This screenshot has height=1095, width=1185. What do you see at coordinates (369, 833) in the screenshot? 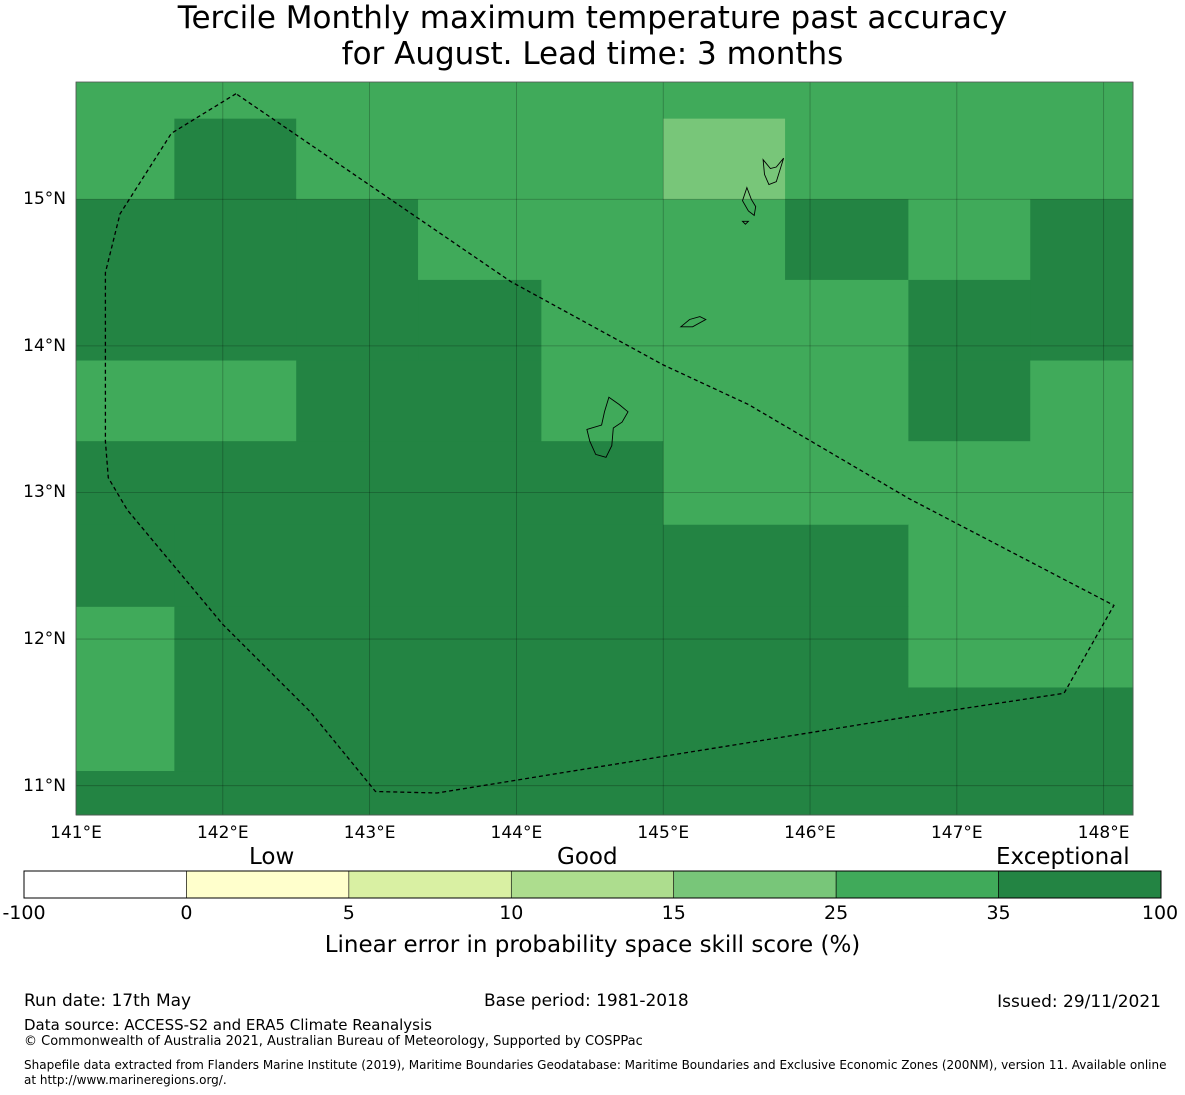
I see `lon-tick-label: 143°E` at bounding box center [369, 833].